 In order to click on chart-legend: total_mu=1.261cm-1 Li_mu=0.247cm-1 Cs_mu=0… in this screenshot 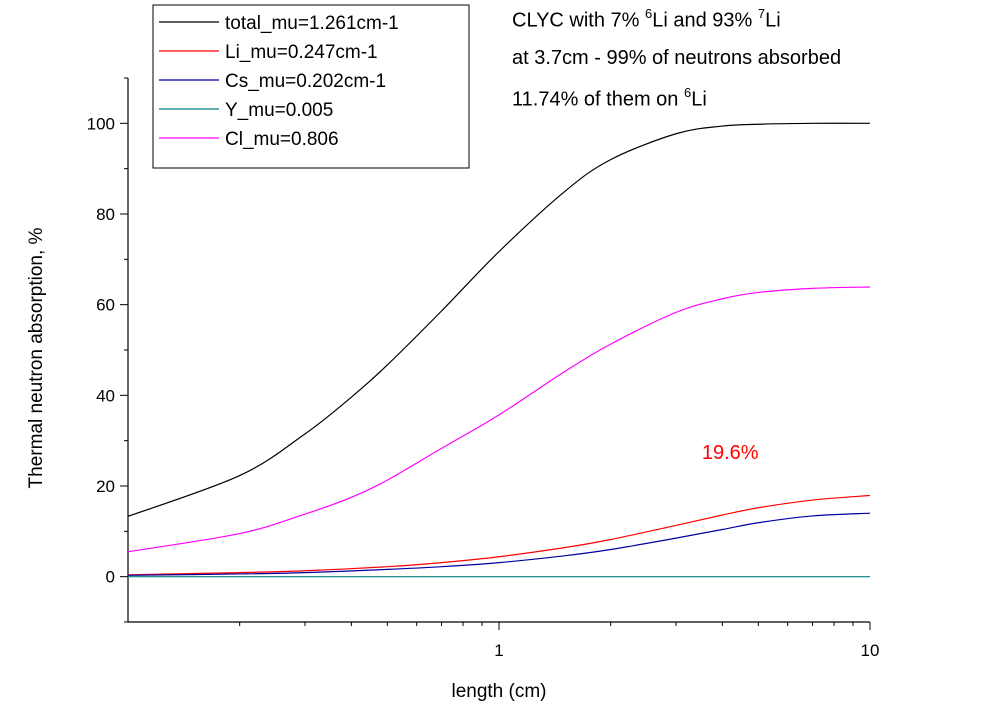, I will do `click(311, 86)`.